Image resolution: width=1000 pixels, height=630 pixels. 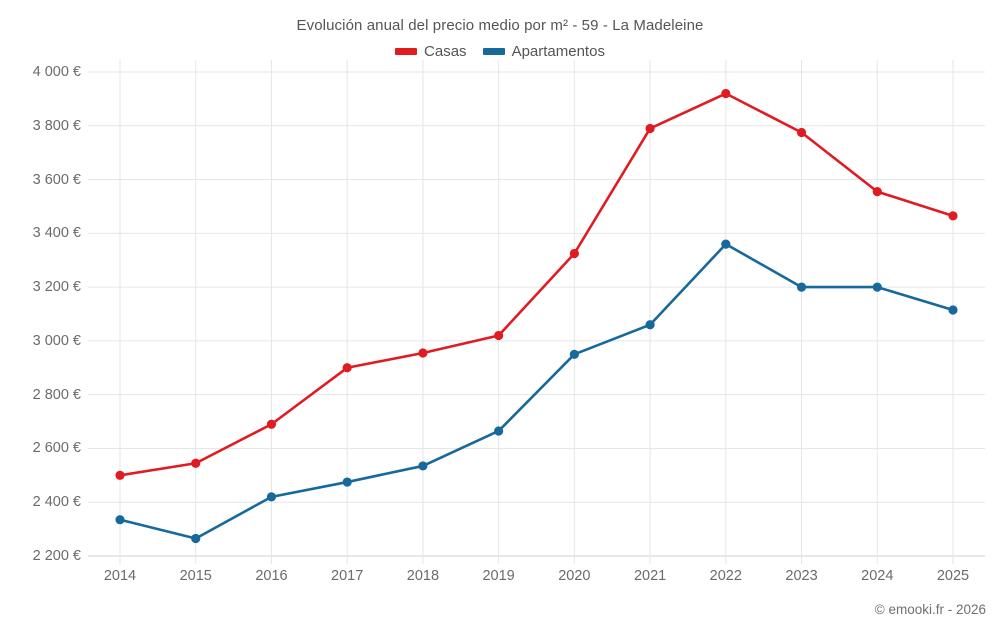 I want to click on data-point-casas-2021, so click(x=650, y=128).